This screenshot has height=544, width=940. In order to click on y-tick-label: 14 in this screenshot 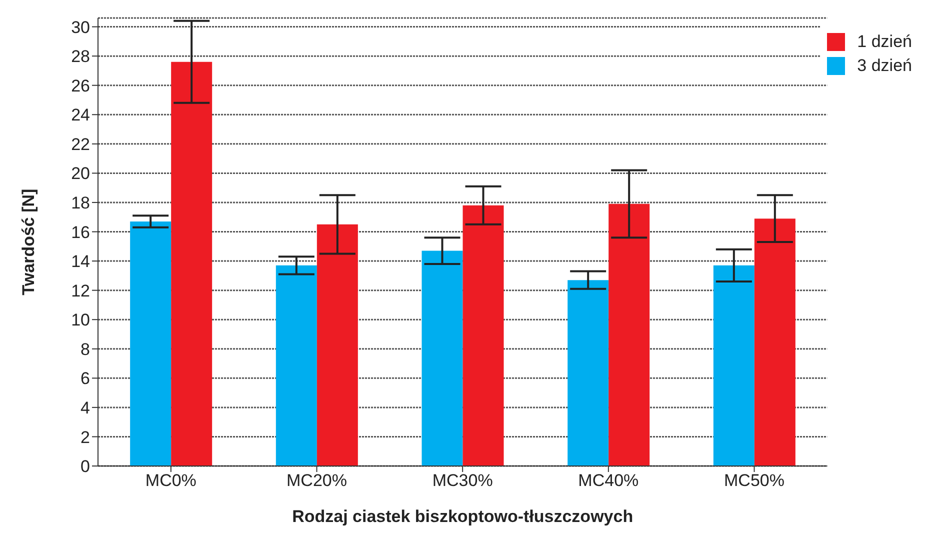, I will do `click(80, 262)`.